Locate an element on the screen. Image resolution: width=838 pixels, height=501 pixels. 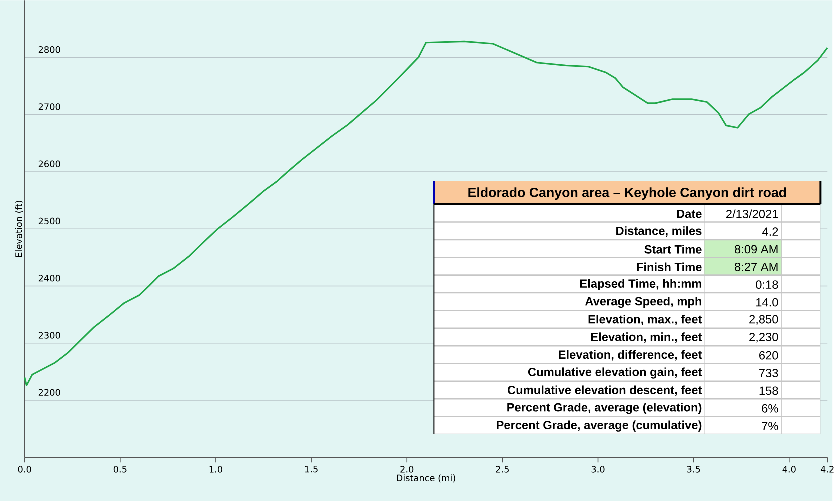
x-tick-label: 2.0 is located at coordinates (407, 469).